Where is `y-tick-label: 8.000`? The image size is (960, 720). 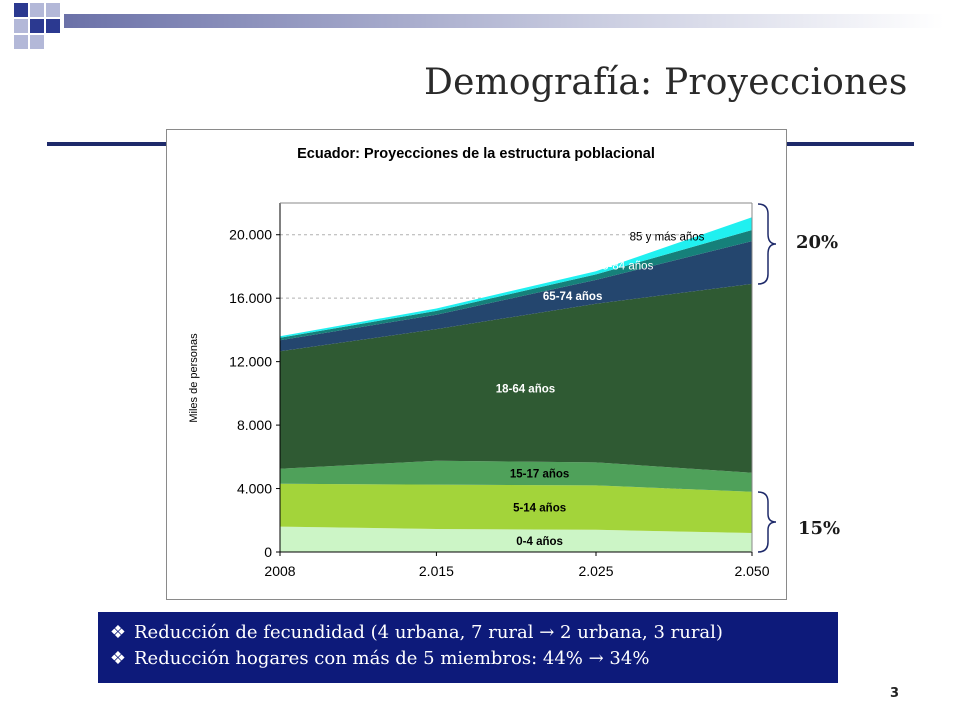 y-tick-label: 8.000 is located at coordinates (254, 425).